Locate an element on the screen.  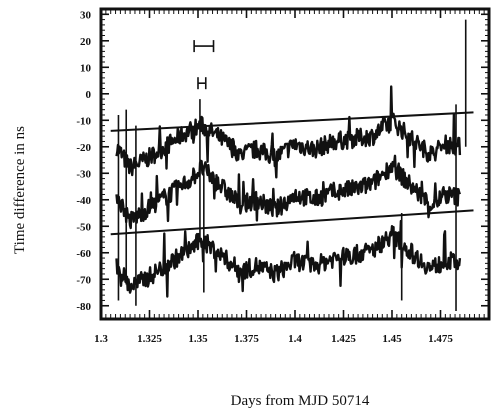
y-tick-label: 0 is located at coordinates (89, 95).